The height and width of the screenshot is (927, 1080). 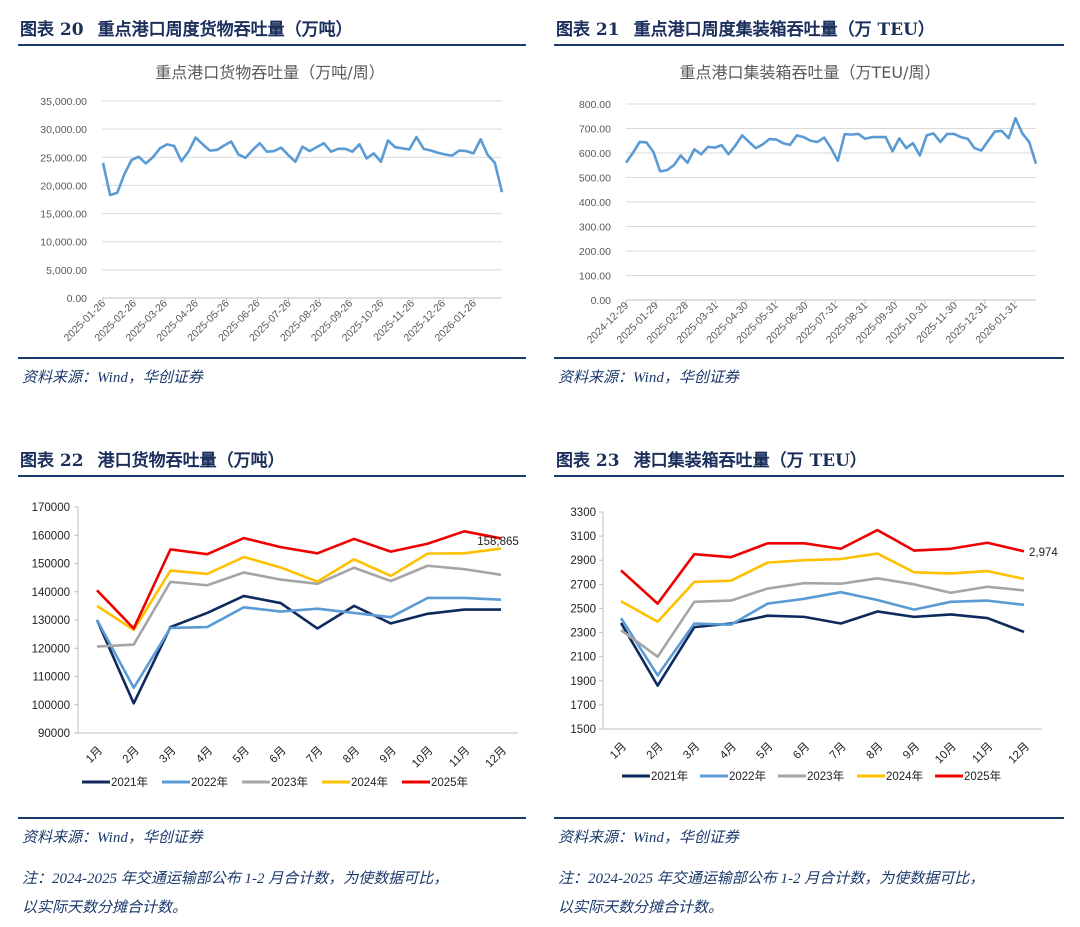 What do you see at coordinates (583, 609) in the screenshot?
I see `y-tick-label: 2500` at bounding box center [583, 609].